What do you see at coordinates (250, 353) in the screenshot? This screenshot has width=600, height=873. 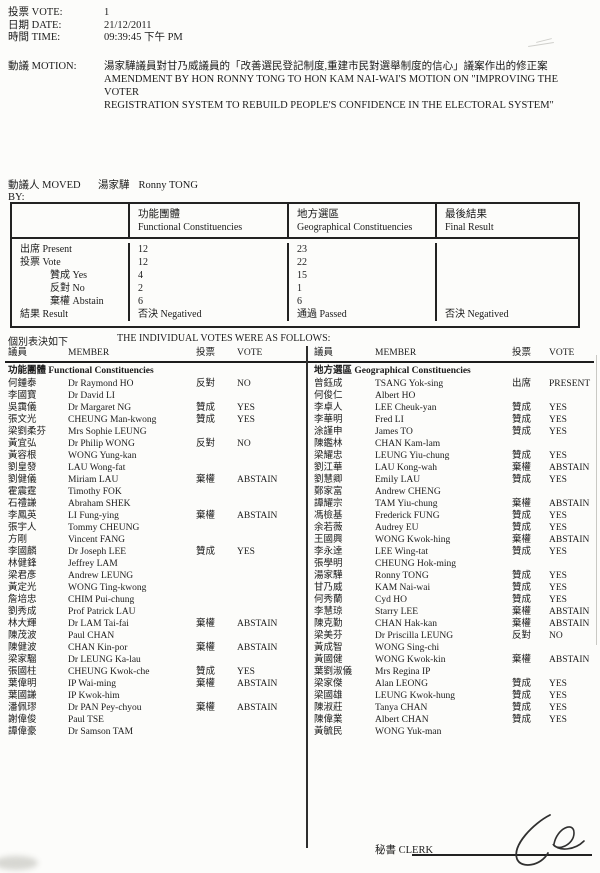 I see `col-vote-en: VOTE` at bounding box center [250, 353].